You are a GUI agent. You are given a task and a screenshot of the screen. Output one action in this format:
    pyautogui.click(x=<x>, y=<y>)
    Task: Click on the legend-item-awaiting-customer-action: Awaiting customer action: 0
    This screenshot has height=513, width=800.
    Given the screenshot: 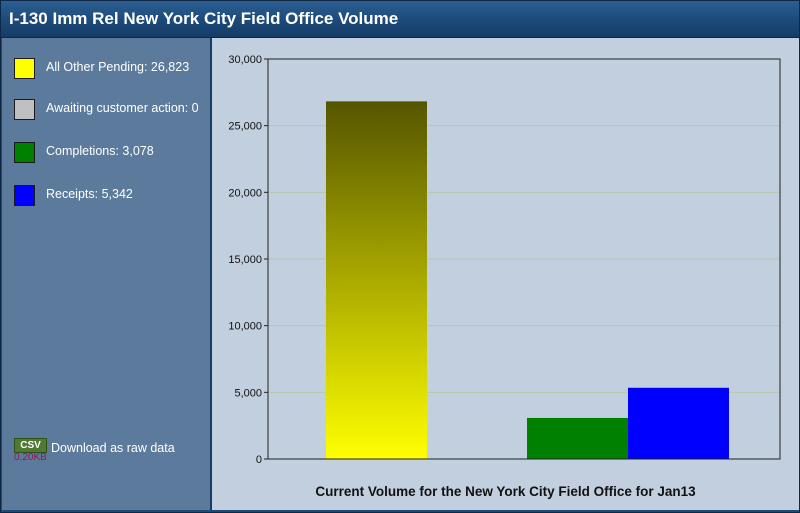 What is the action you would take?
    pyautogui.click(x=111, y=110)
    